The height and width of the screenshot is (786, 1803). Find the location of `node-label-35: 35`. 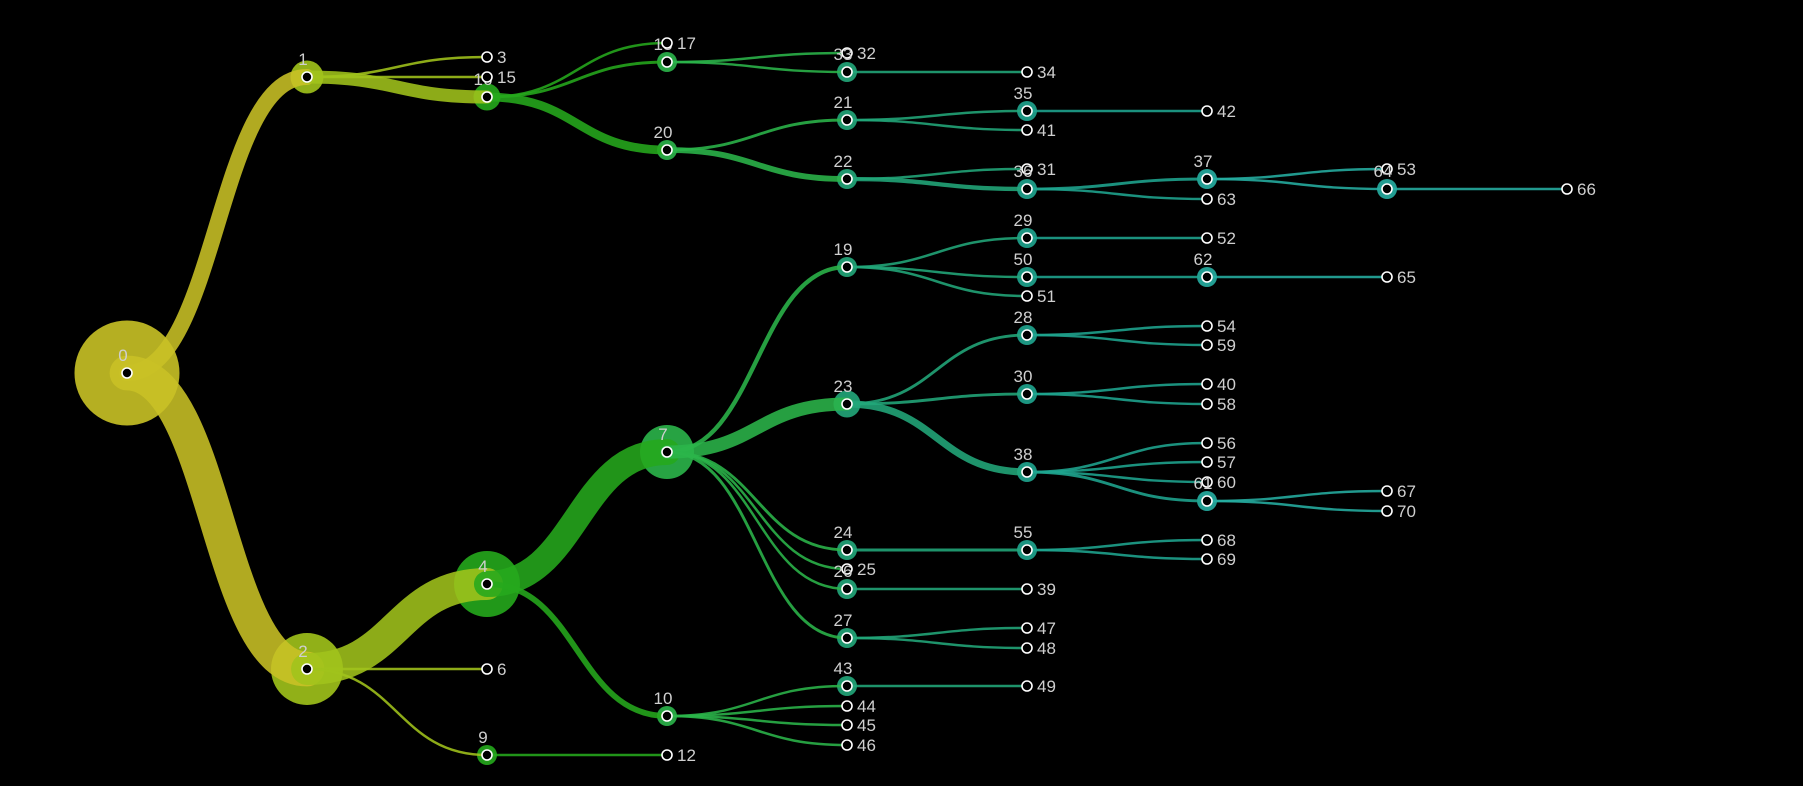

node-label-35: 35 is located at coordinates (1023, 93).